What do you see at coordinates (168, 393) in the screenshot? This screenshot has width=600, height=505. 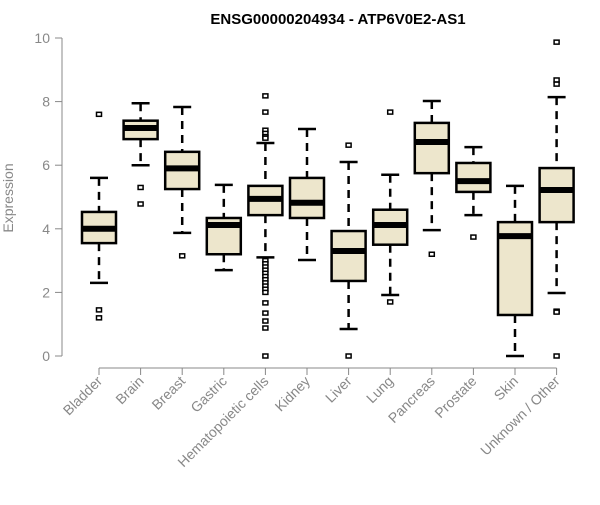 I see `x-tick-label: Breast` at bounding box center [168, 393].